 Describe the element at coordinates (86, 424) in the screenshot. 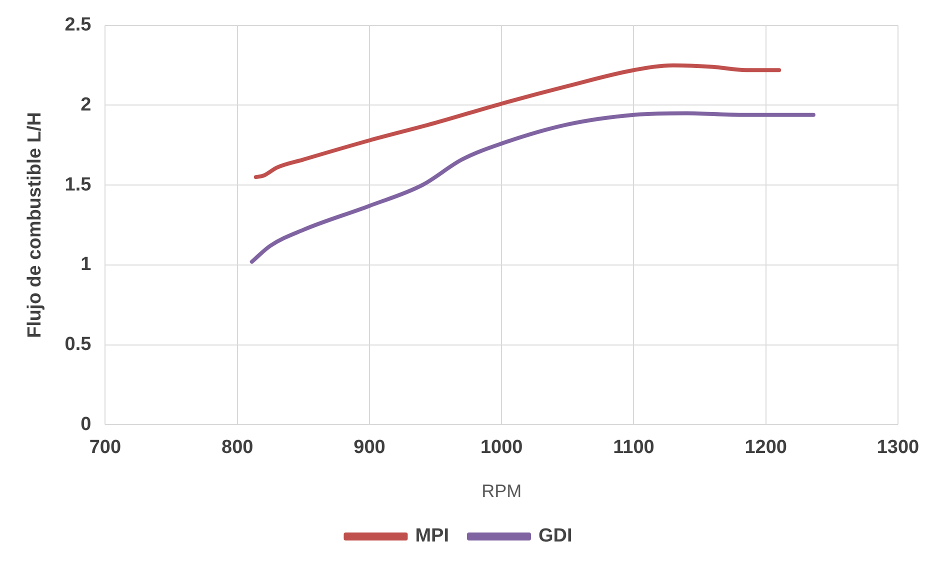

I see `y-tick-label: 0` at that location.